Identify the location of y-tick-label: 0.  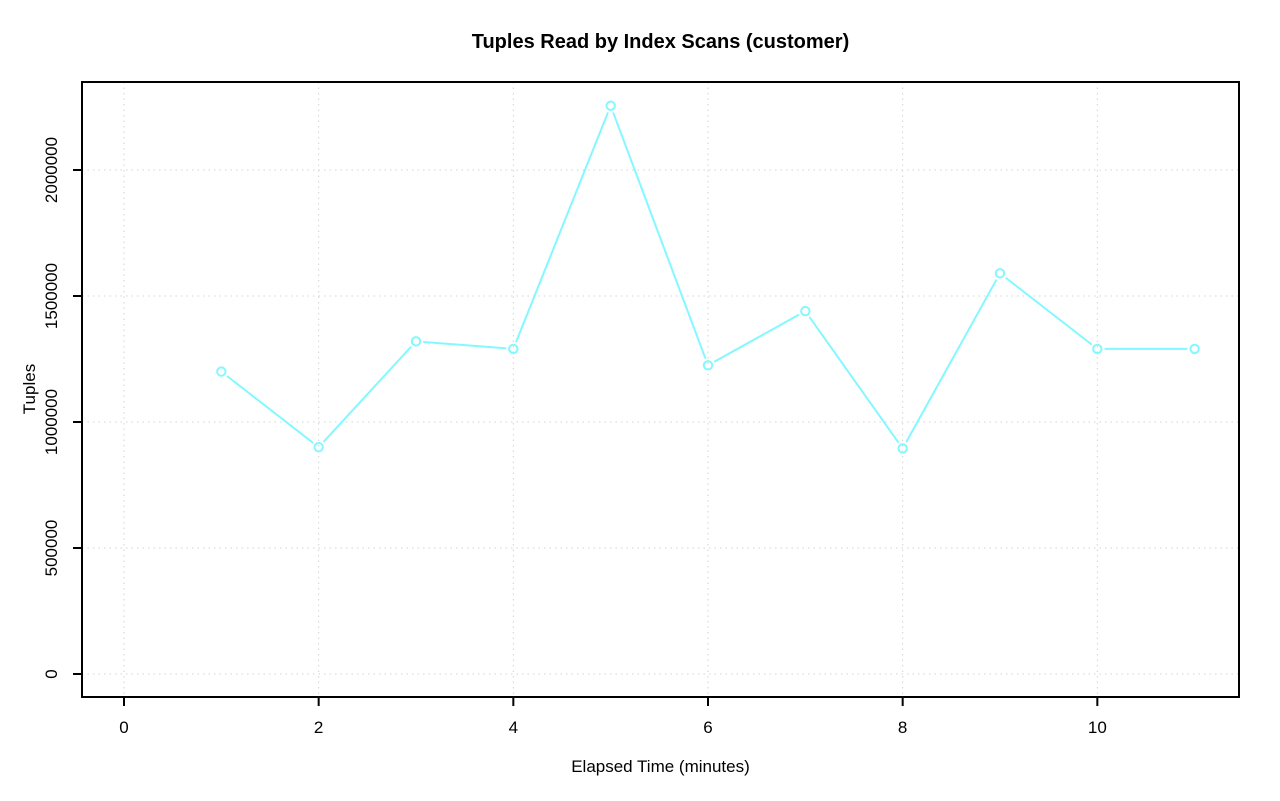
(51, 673).